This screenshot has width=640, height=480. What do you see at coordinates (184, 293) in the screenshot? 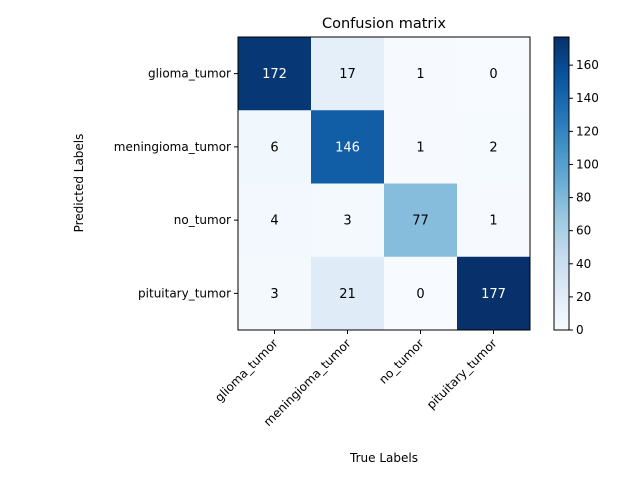
I see `y-tick-label: pituitary_tumor` at bounding box center [184, 293].